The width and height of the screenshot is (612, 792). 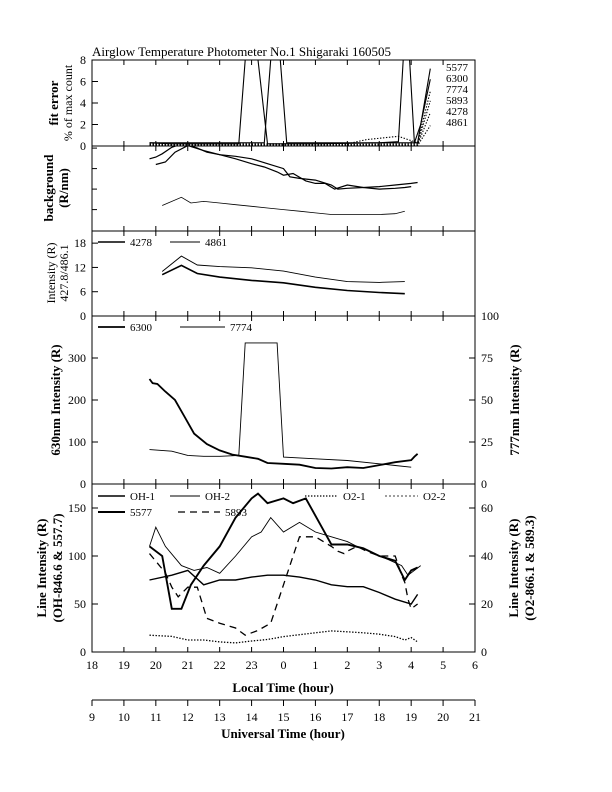 I want to click on fit-error-legend-4861: 4861, so click(x=457, y=123).